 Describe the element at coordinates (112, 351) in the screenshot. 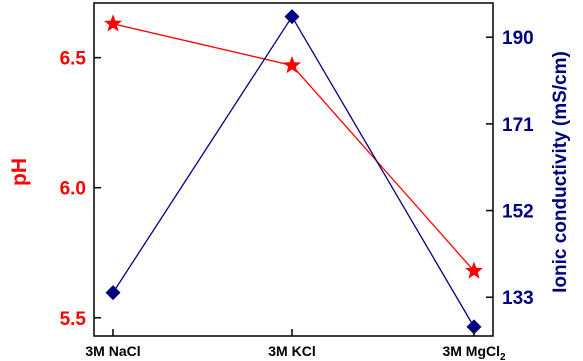

I see `x-tick-label: 3M NaCl` at that location.